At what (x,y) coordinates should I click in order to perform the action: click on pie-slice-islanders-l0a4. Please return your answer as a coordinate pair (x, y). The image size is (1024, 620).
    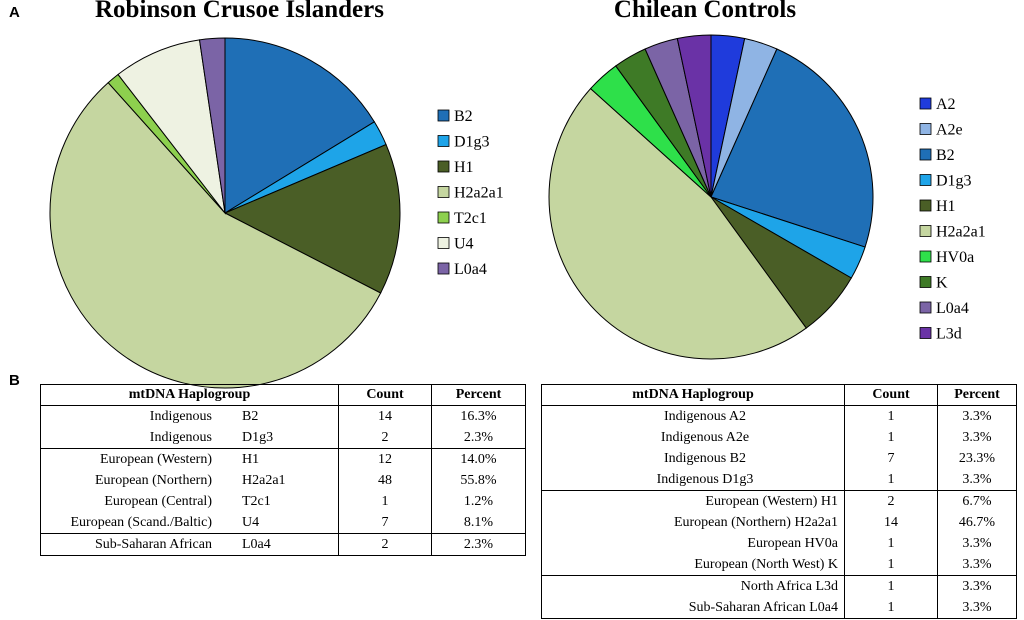
    Looking at the image, I should click on (212, 125).